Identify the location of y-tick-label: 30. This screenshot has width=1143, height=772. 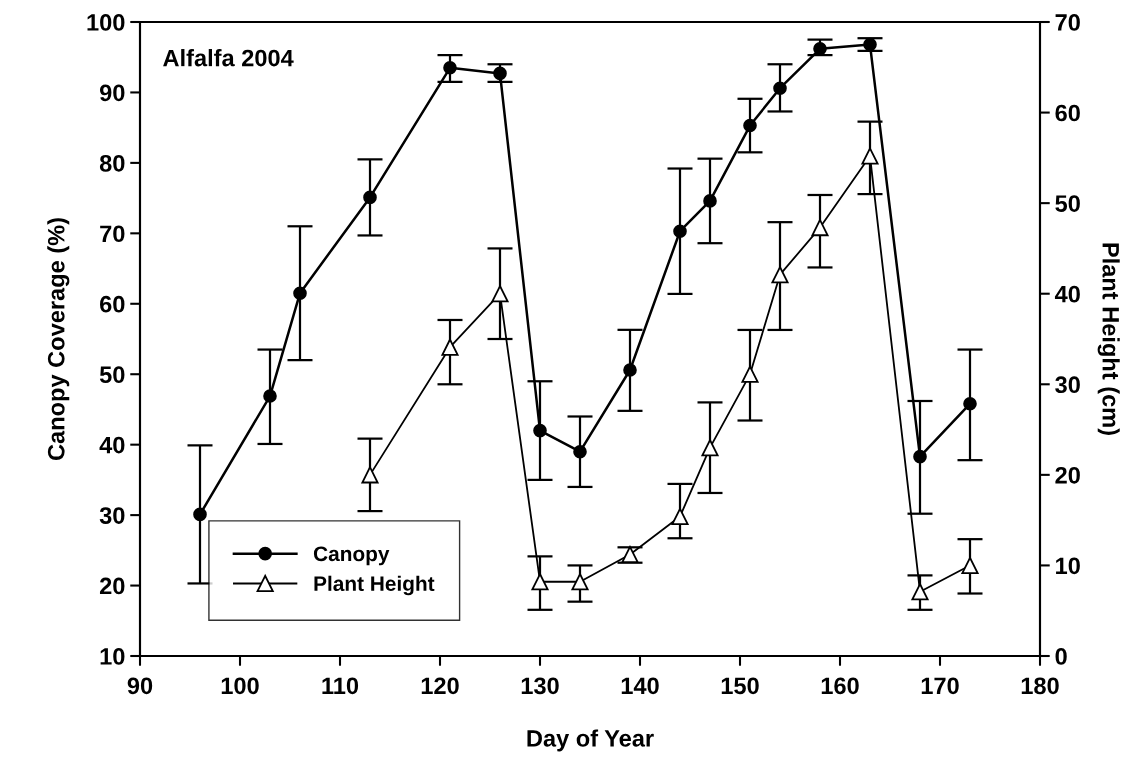
(112, 515).